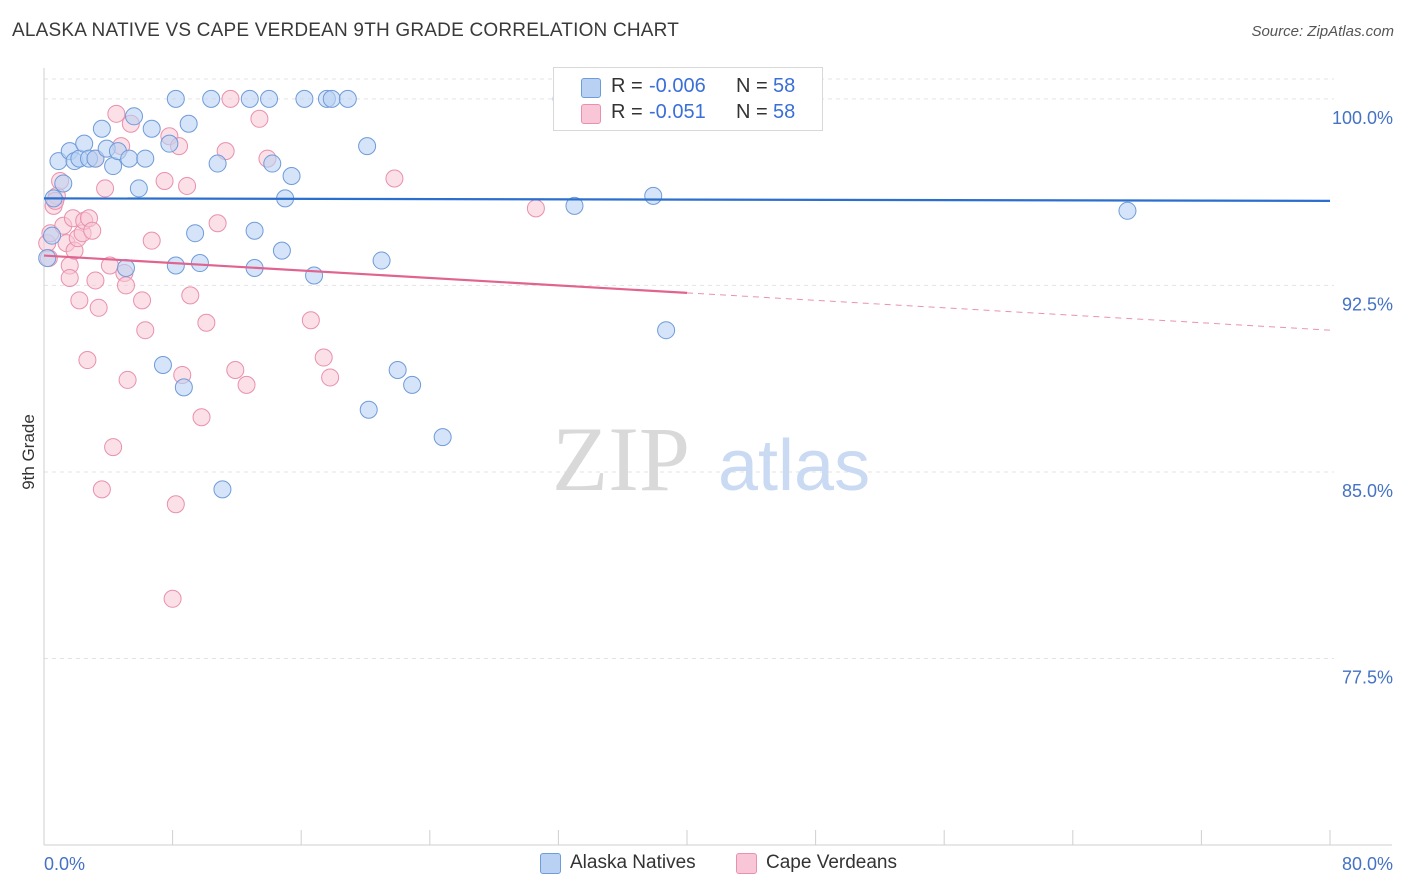  I want to click on legend-r-value: -0.006, so click(677, 86).